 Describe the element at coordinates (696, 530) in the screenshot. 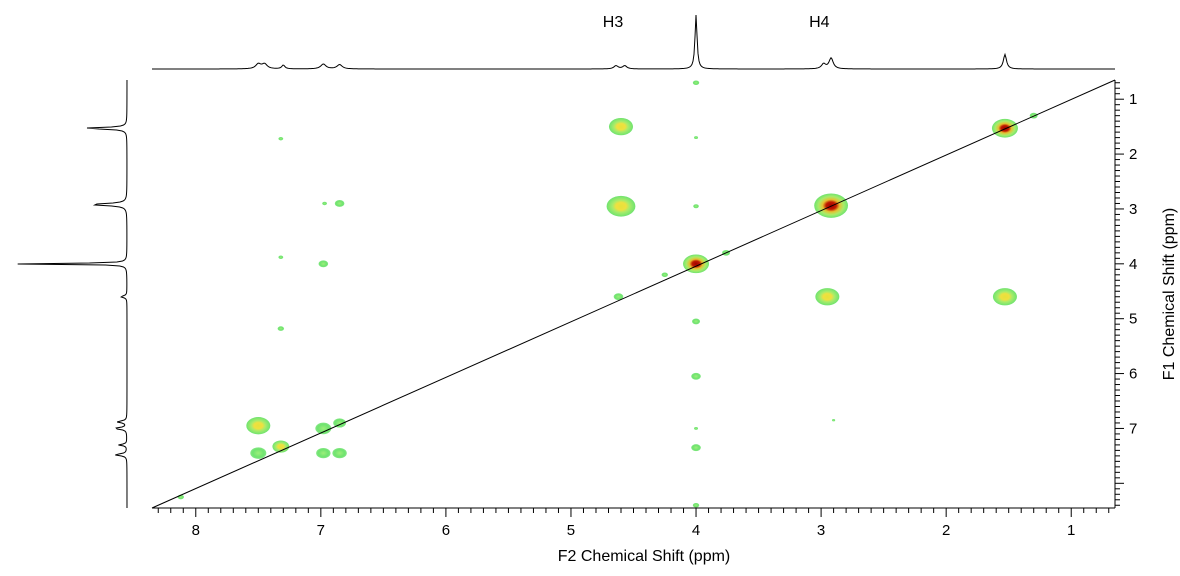

I see `x-tick-label: 4` at that location.